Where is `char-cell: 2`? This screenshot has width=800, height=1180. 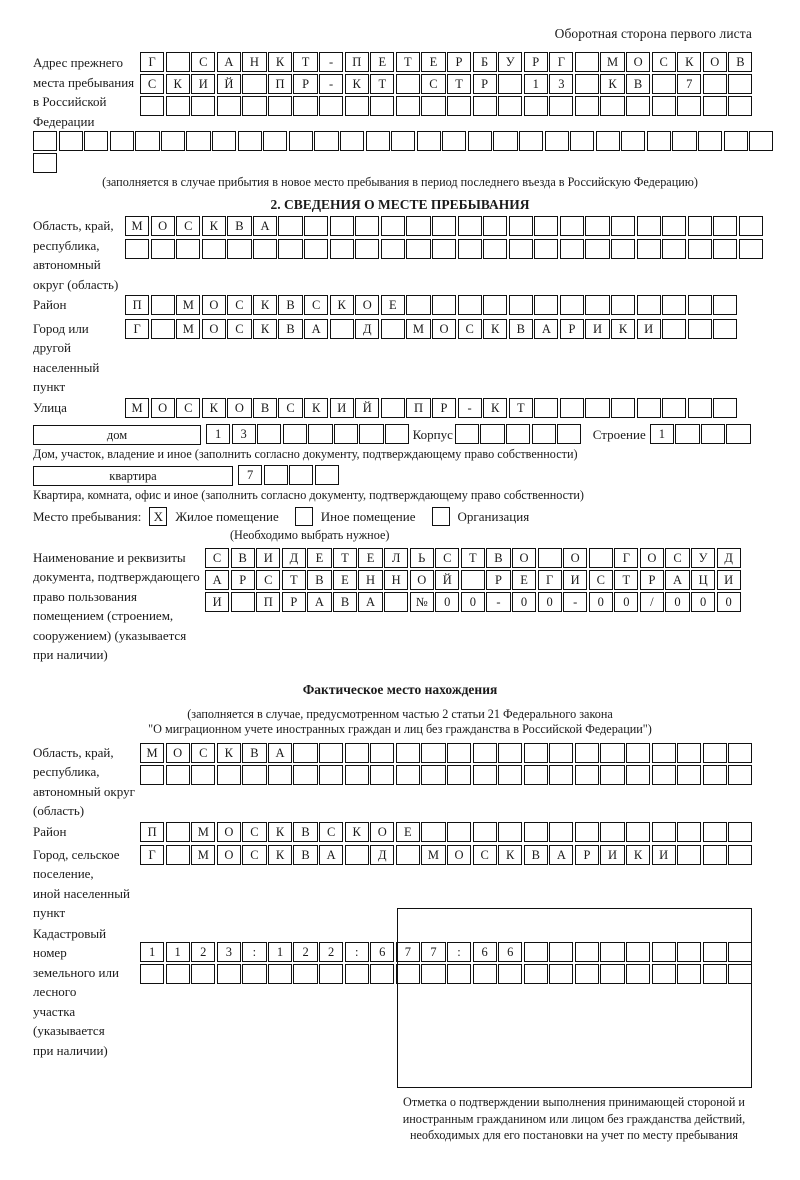 char-cell: 2 is located at coordinates (331, 951).